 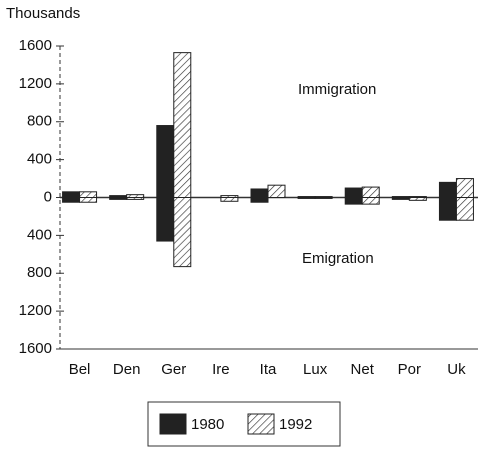 What do you see at coordinates (338, 258) in the screenshot?
I see `annotation: Emigration` at bounding box center [338, 258].